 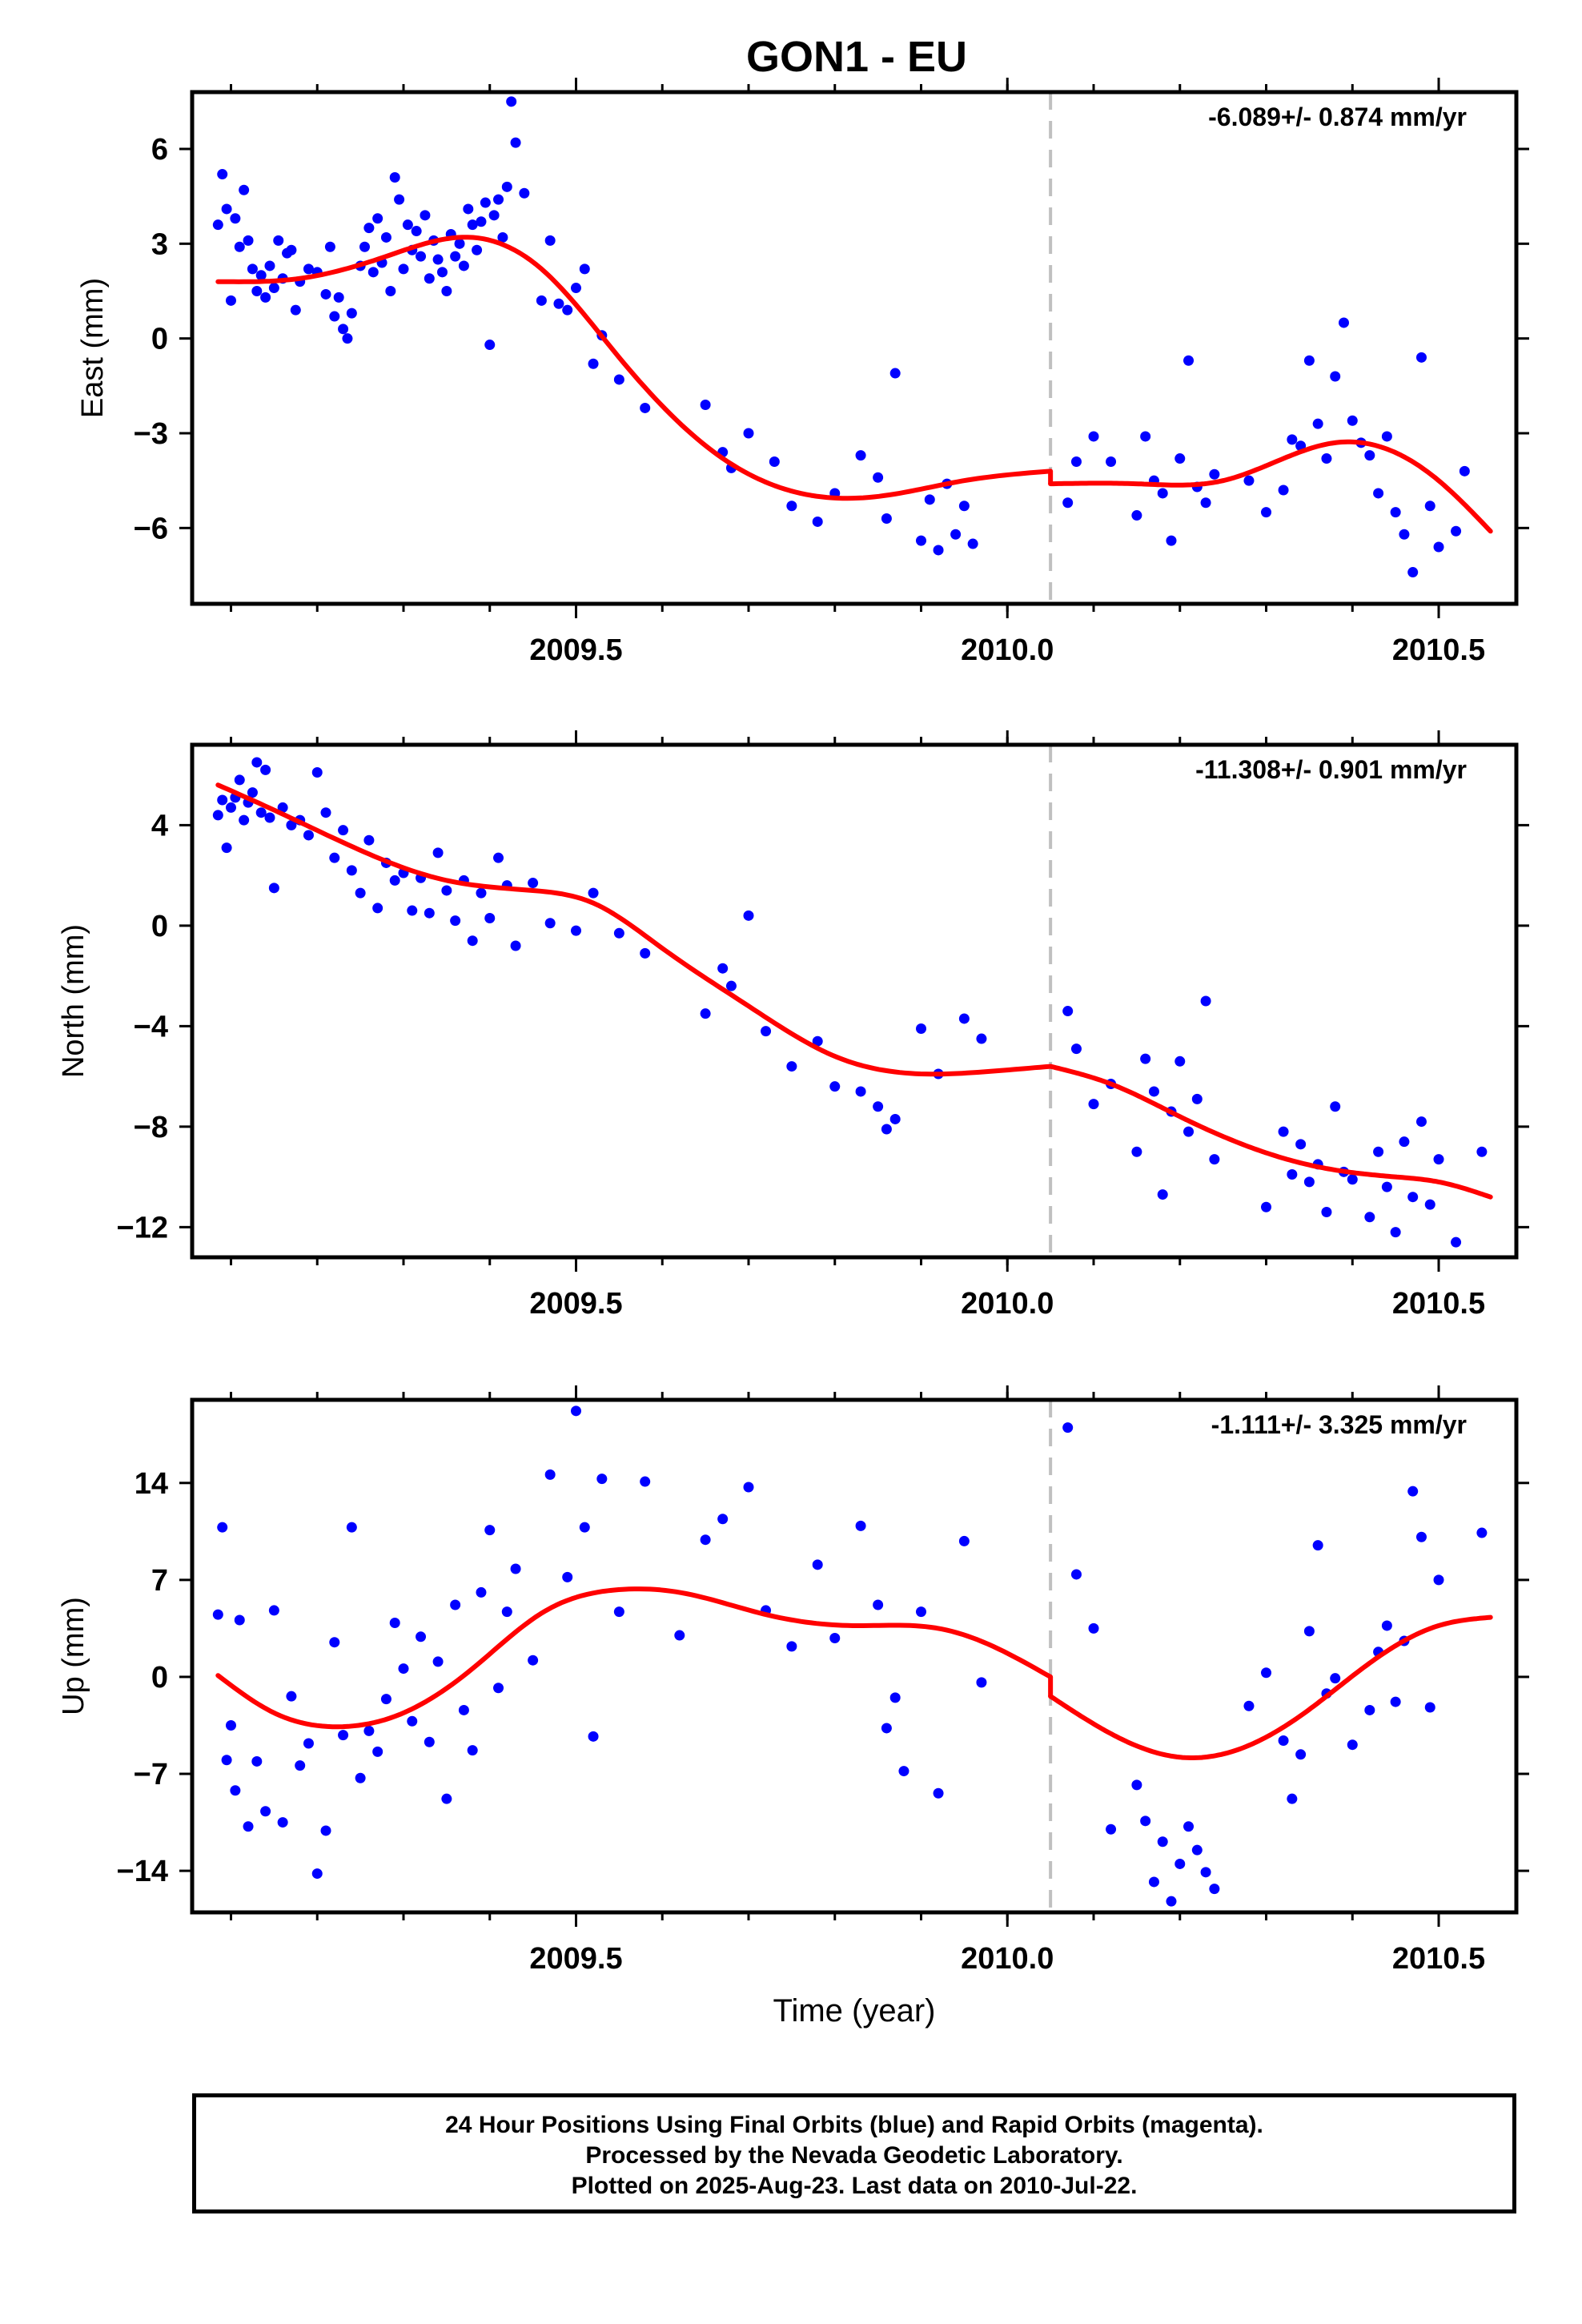 What do you see at coordinates (159, 150) in the screenshot?
I see `y-tick-label: 6` at bounding box center [159, 150].